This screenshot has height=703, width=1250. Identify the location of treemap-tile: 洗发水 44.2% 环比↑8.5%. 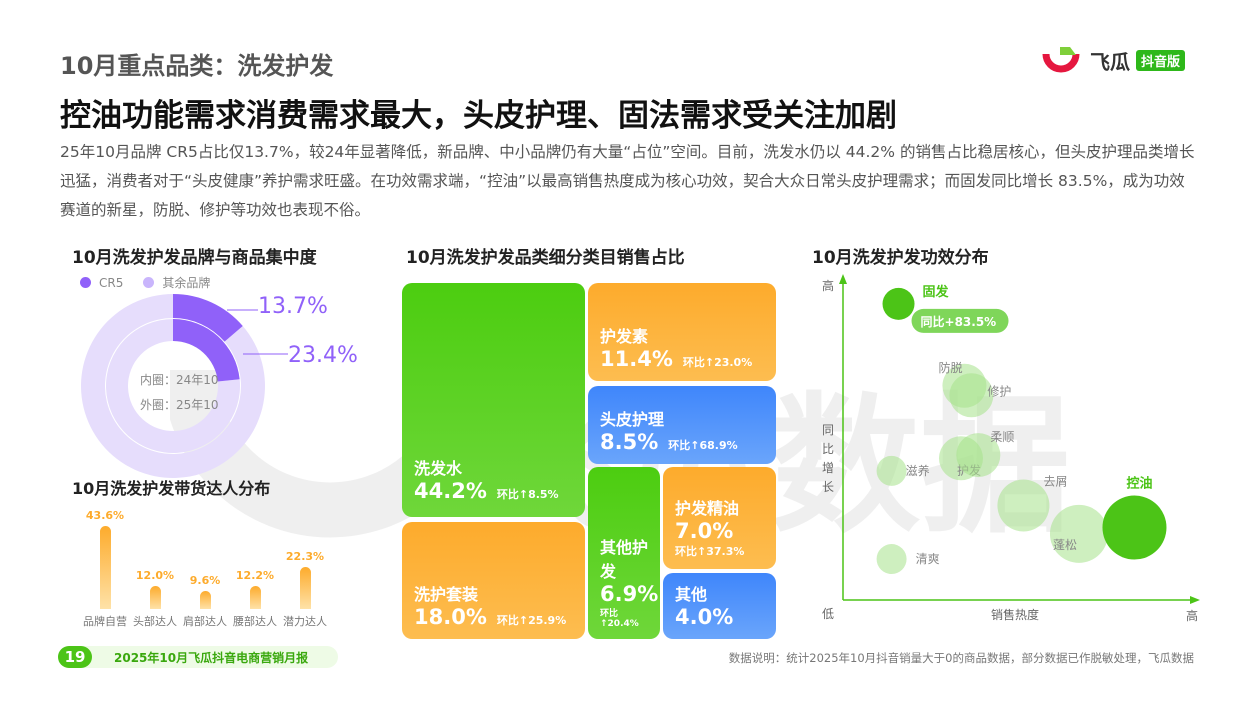
(493, 400).